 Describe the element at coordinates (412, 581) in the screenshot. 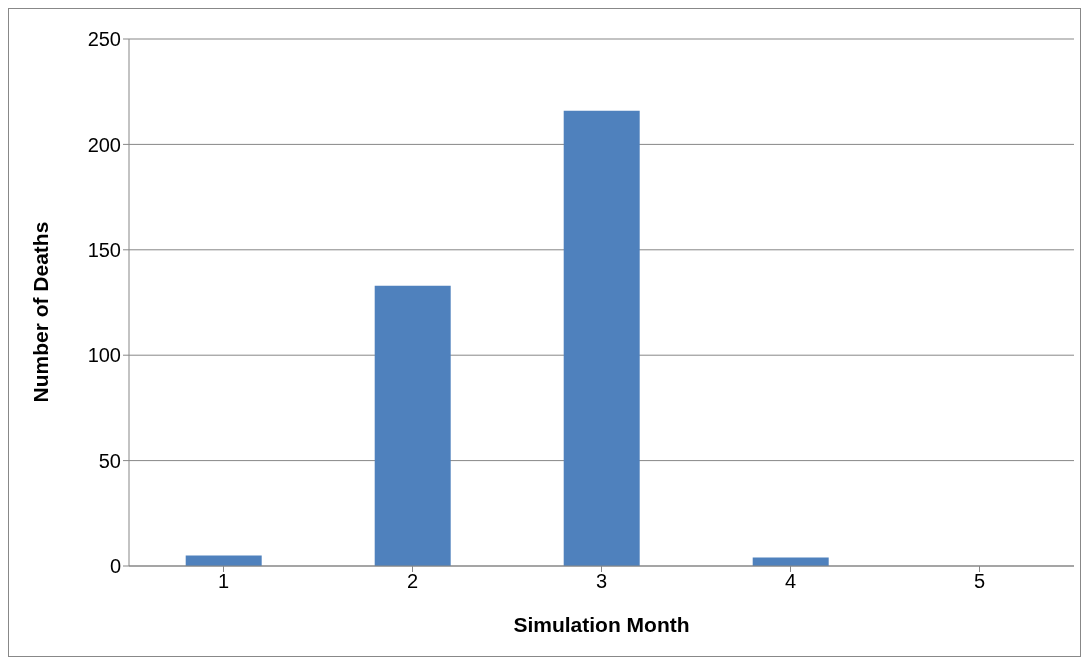

I see `x-tick-label: 2` at that location.